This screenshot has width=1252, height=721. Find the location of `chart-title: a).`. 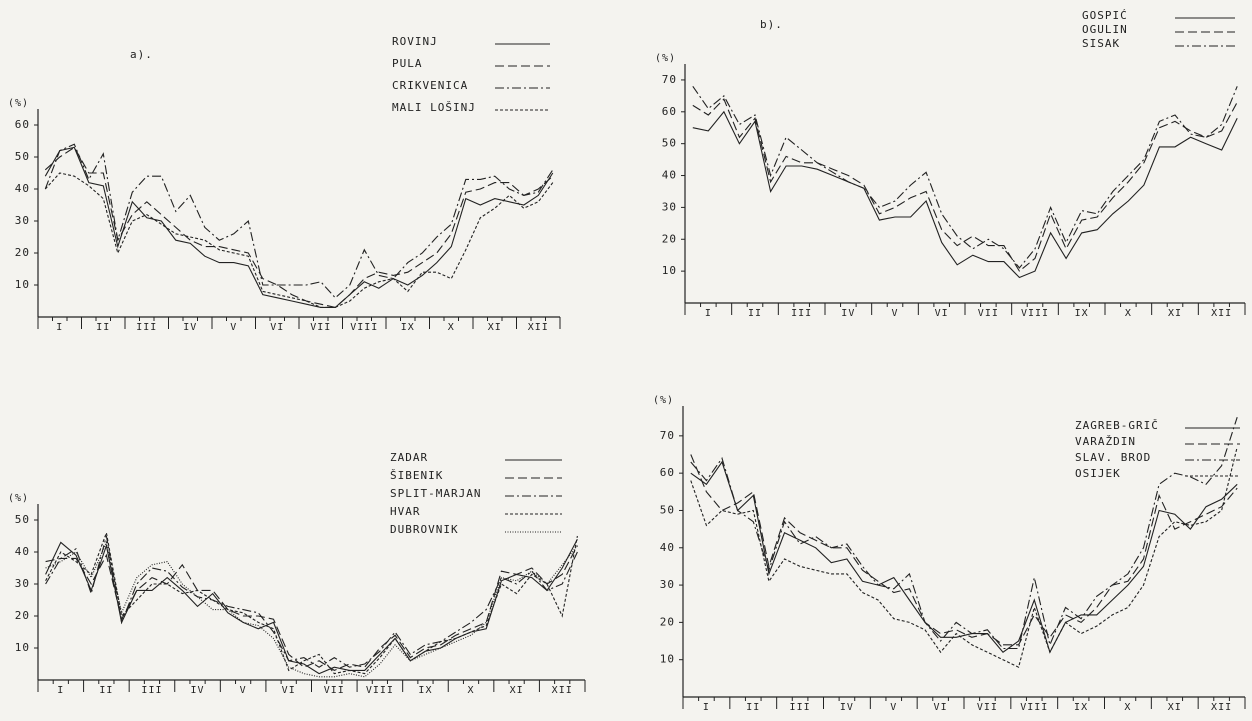

chart-title: a). is located at coordinates (141, 54).